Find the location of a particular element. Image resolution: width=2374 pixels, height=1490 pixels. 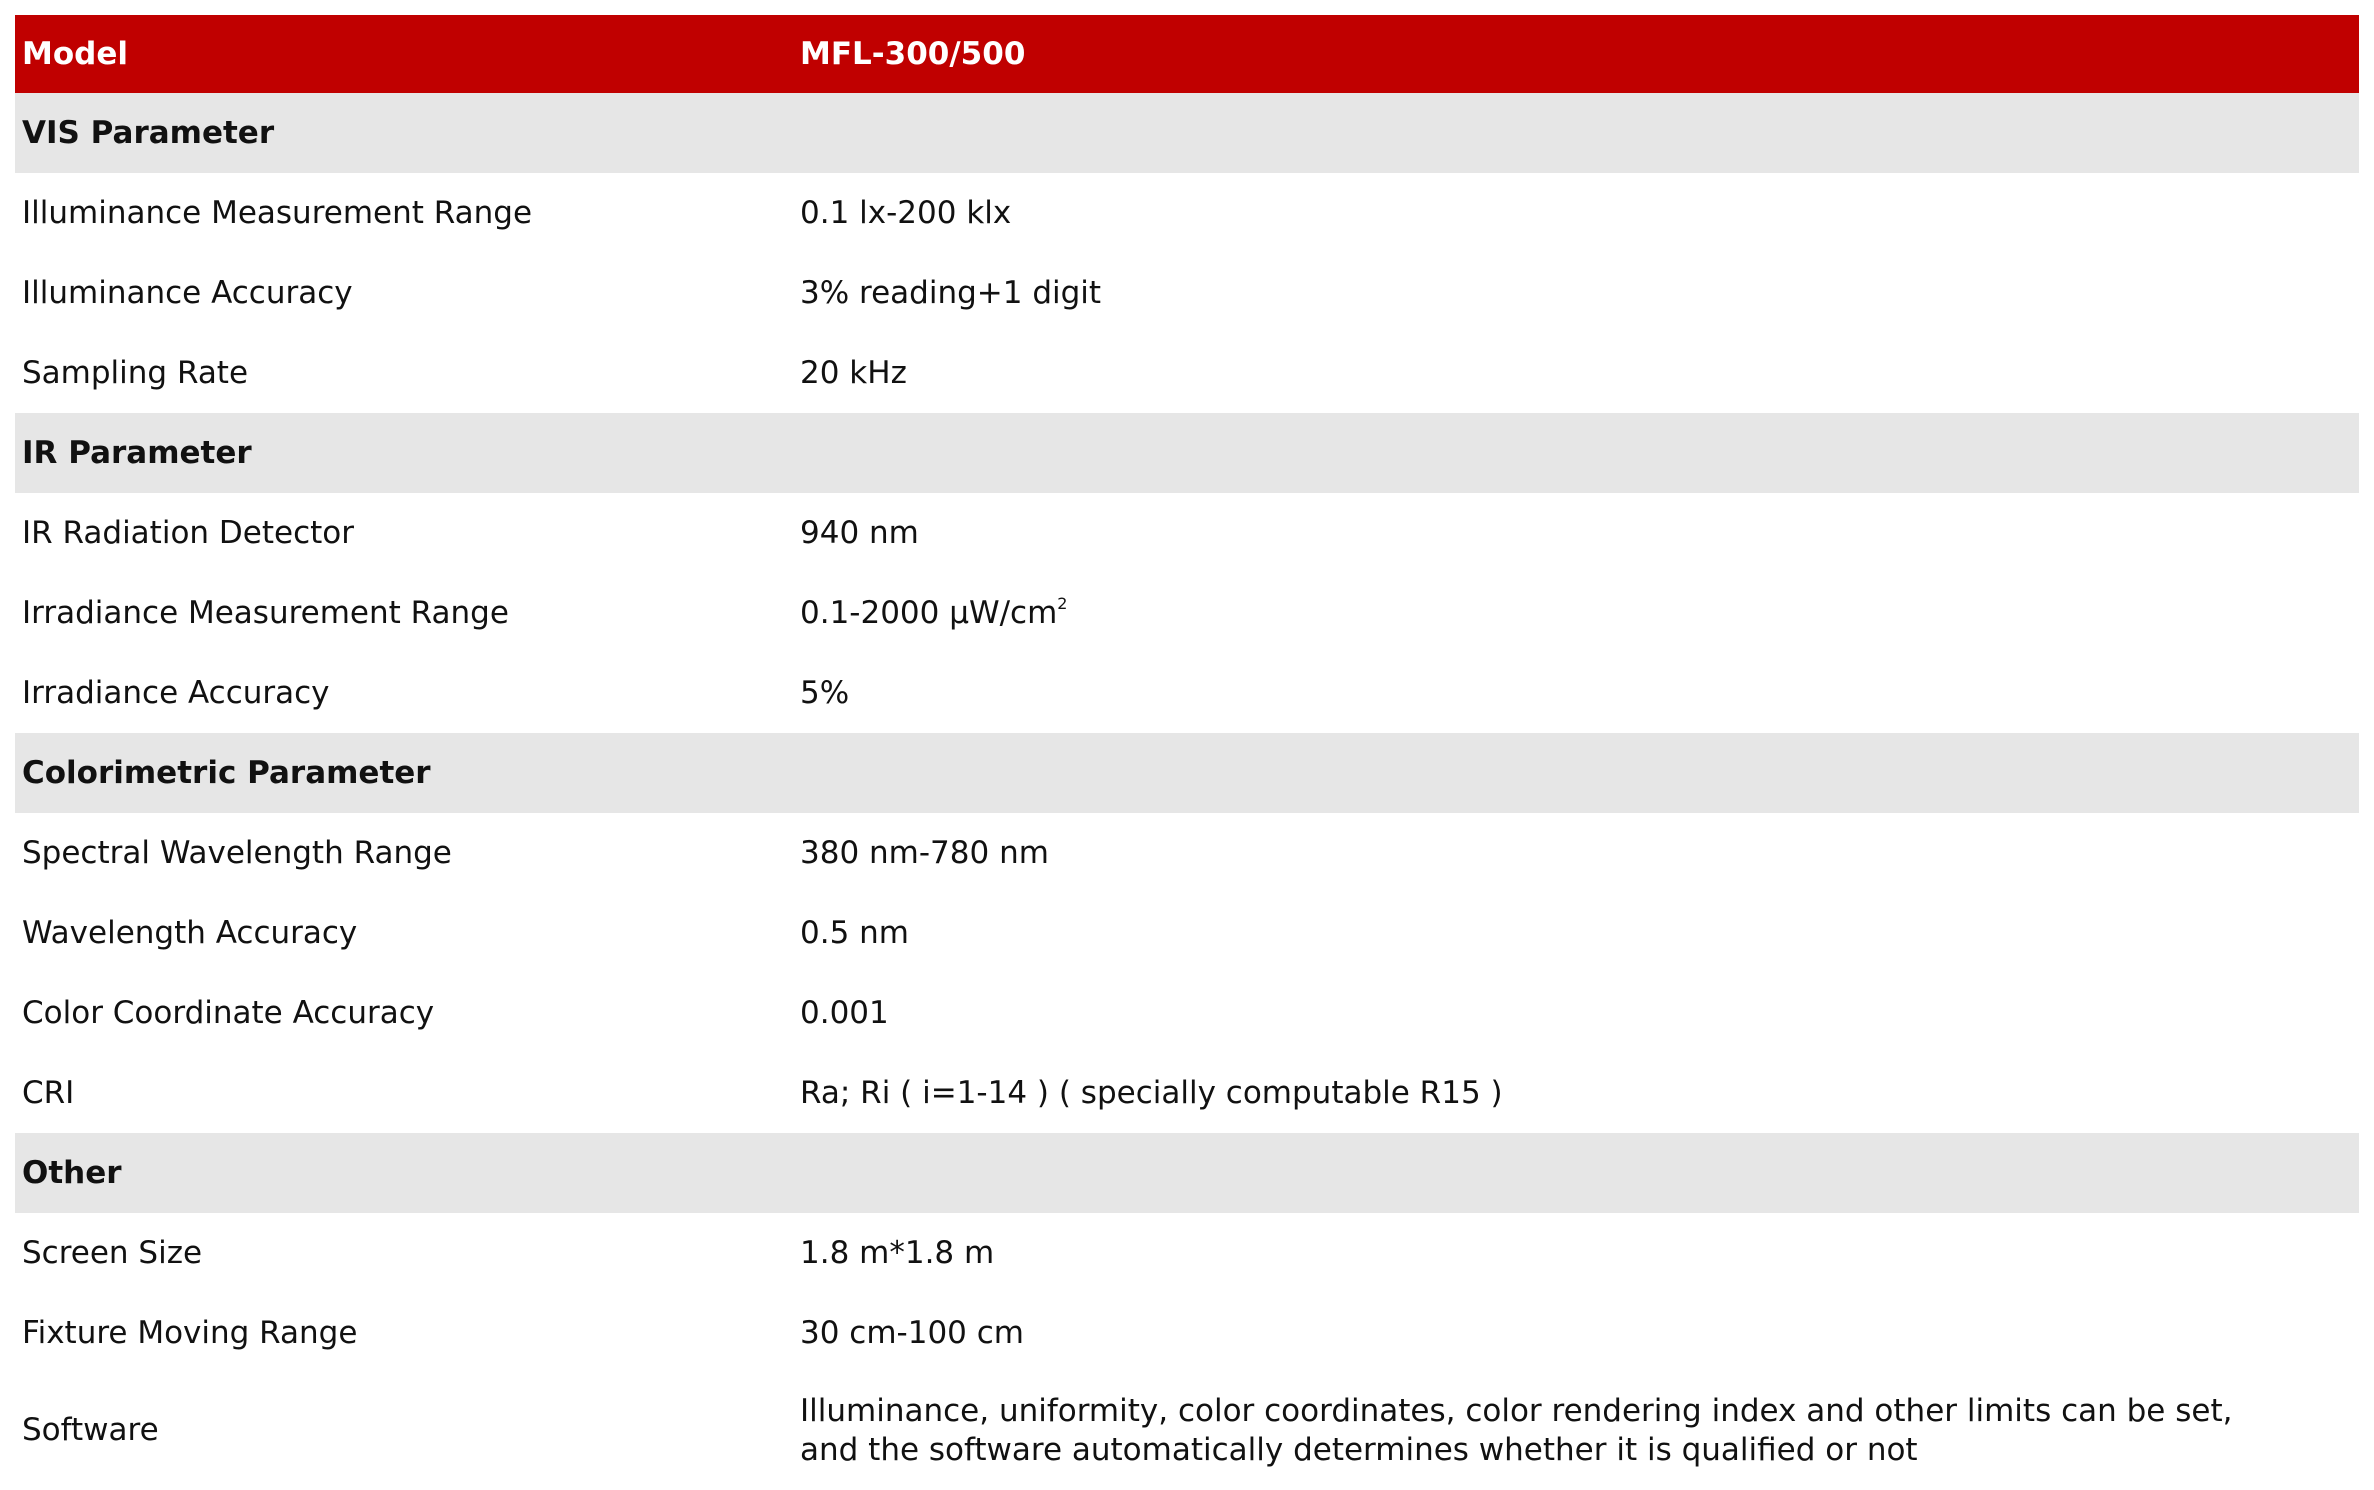

row-value: 0.5 nm is located at coordinates (1576, 933).